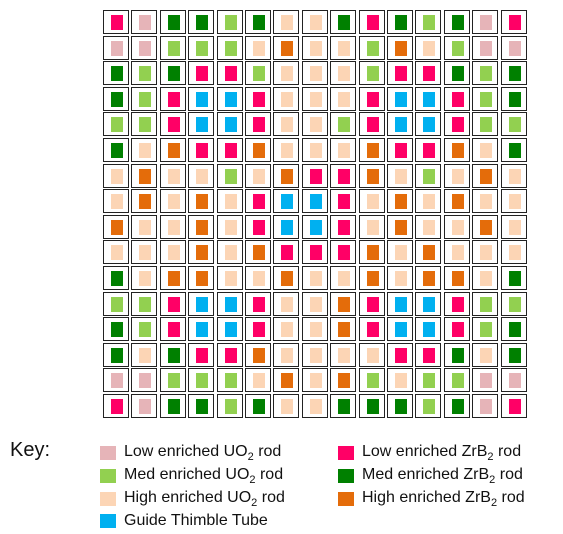 The image size is (563, 534). I want to click on key-label-guide-thimble: Guide Thimble Tube, so click(196, 520).